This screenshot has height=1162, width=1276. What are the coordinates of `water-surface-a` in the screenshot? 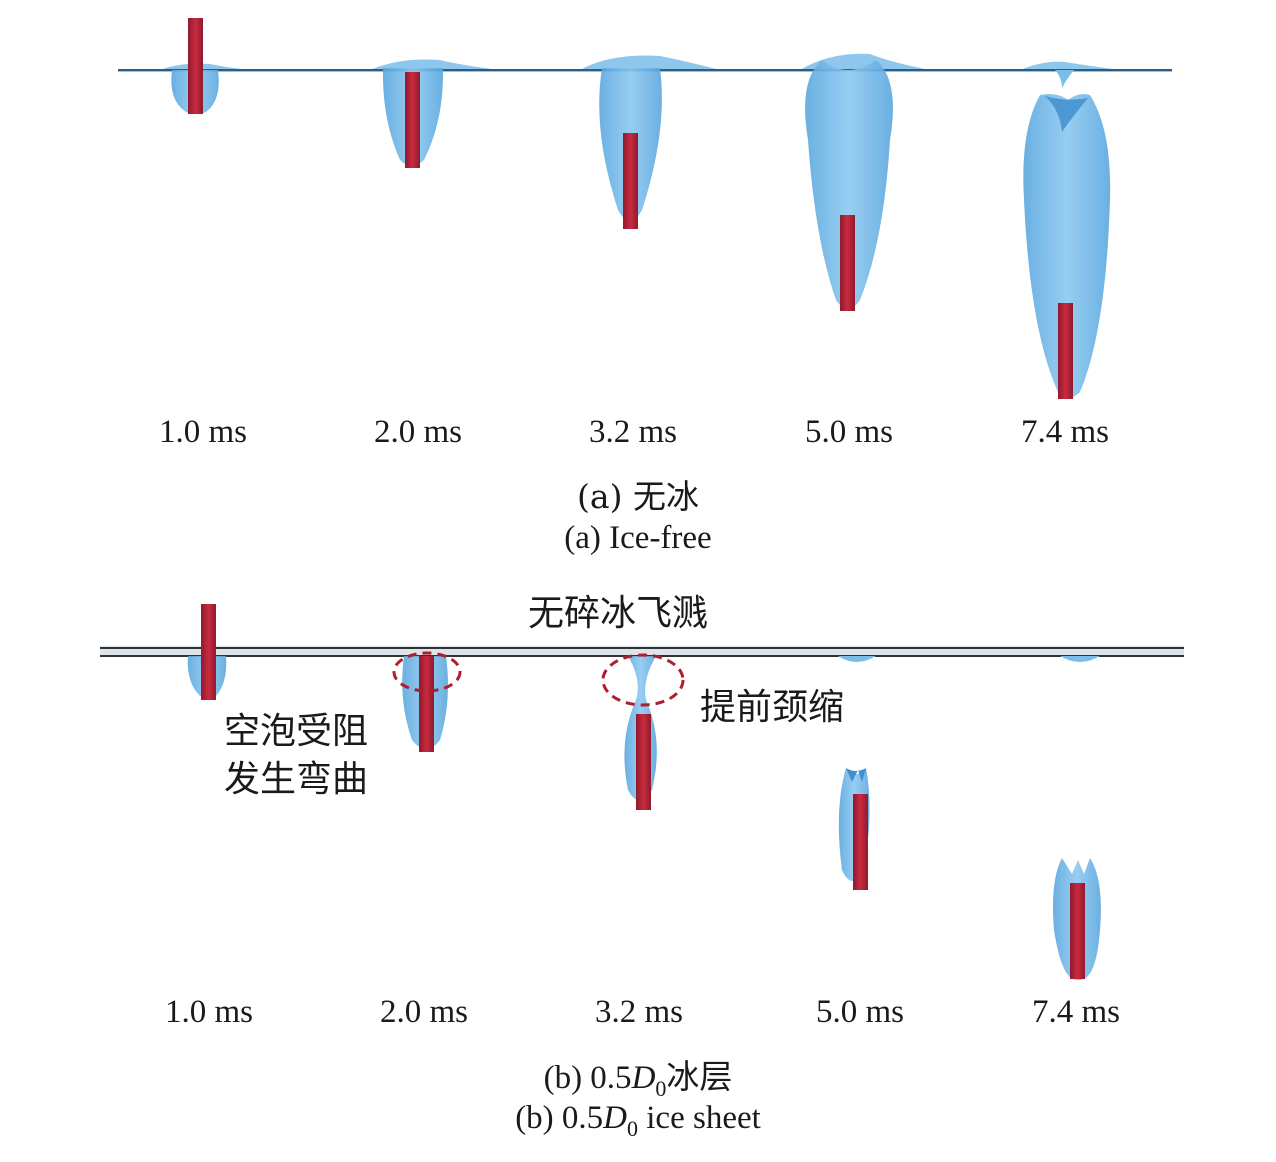 It's located at (645, 62).